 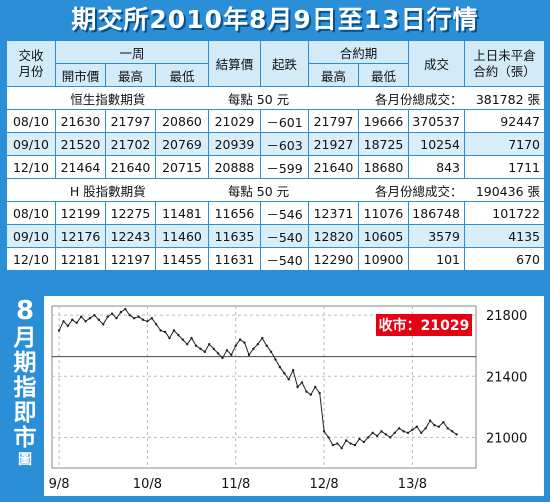 What do you see at coordinates (284, 144) in the screenshot?
I see `table-cell: －603` at bounding box center [284, 144].